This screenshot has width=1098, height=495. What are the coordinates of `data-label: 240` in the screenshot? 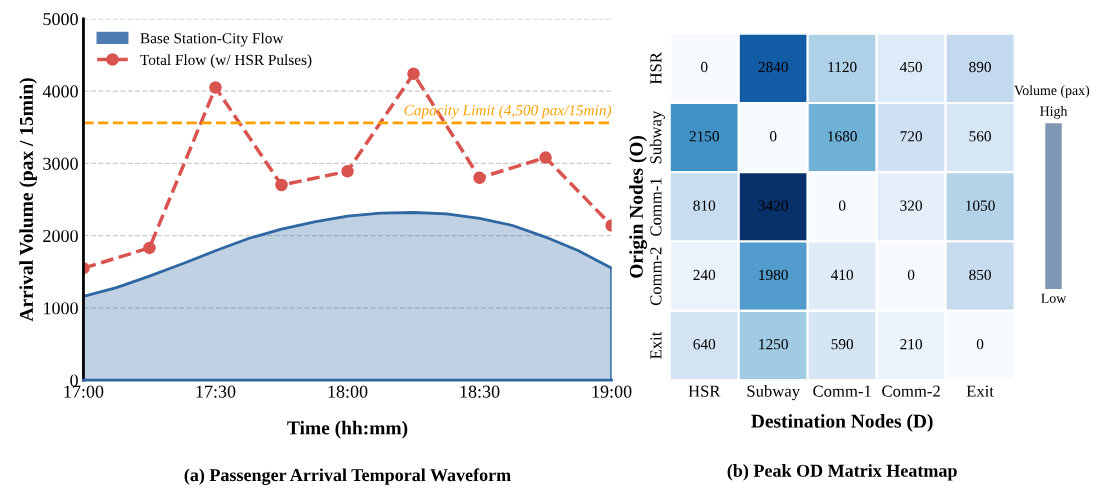 It's located at (704, 275).